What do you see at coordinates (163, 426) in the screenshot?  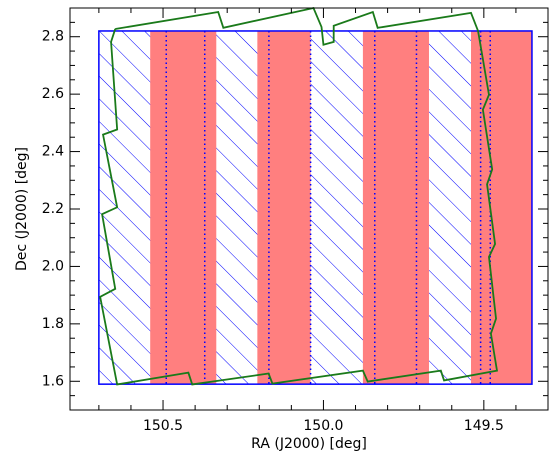 I see `x-tick-label: 150.5` at bounding box center [163, 426].